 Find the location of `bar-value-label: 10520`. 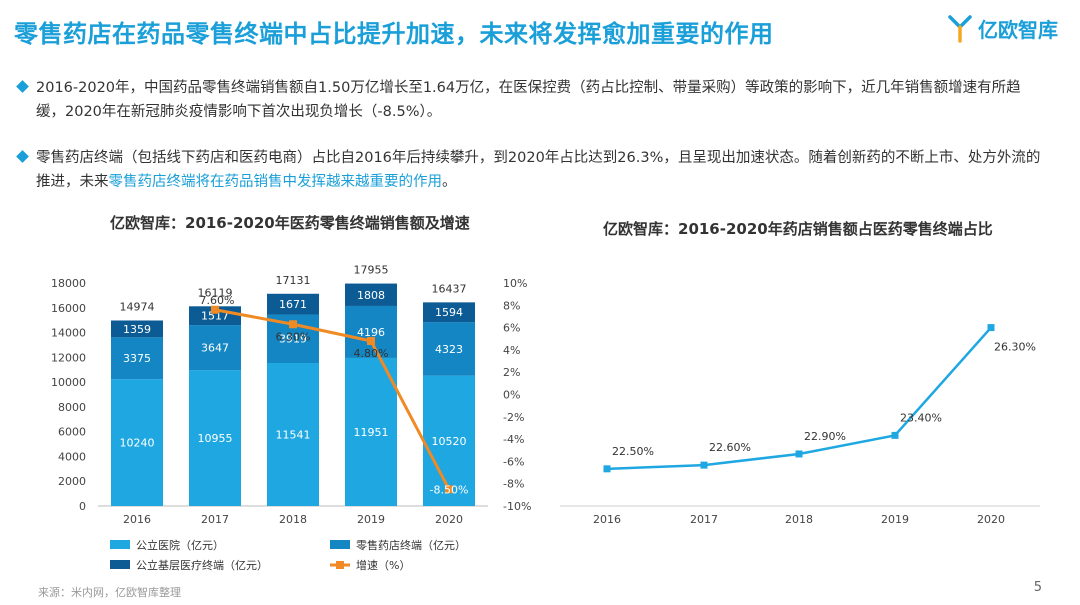

bar-value-label: 10520 is located at coordinates (449, 441).